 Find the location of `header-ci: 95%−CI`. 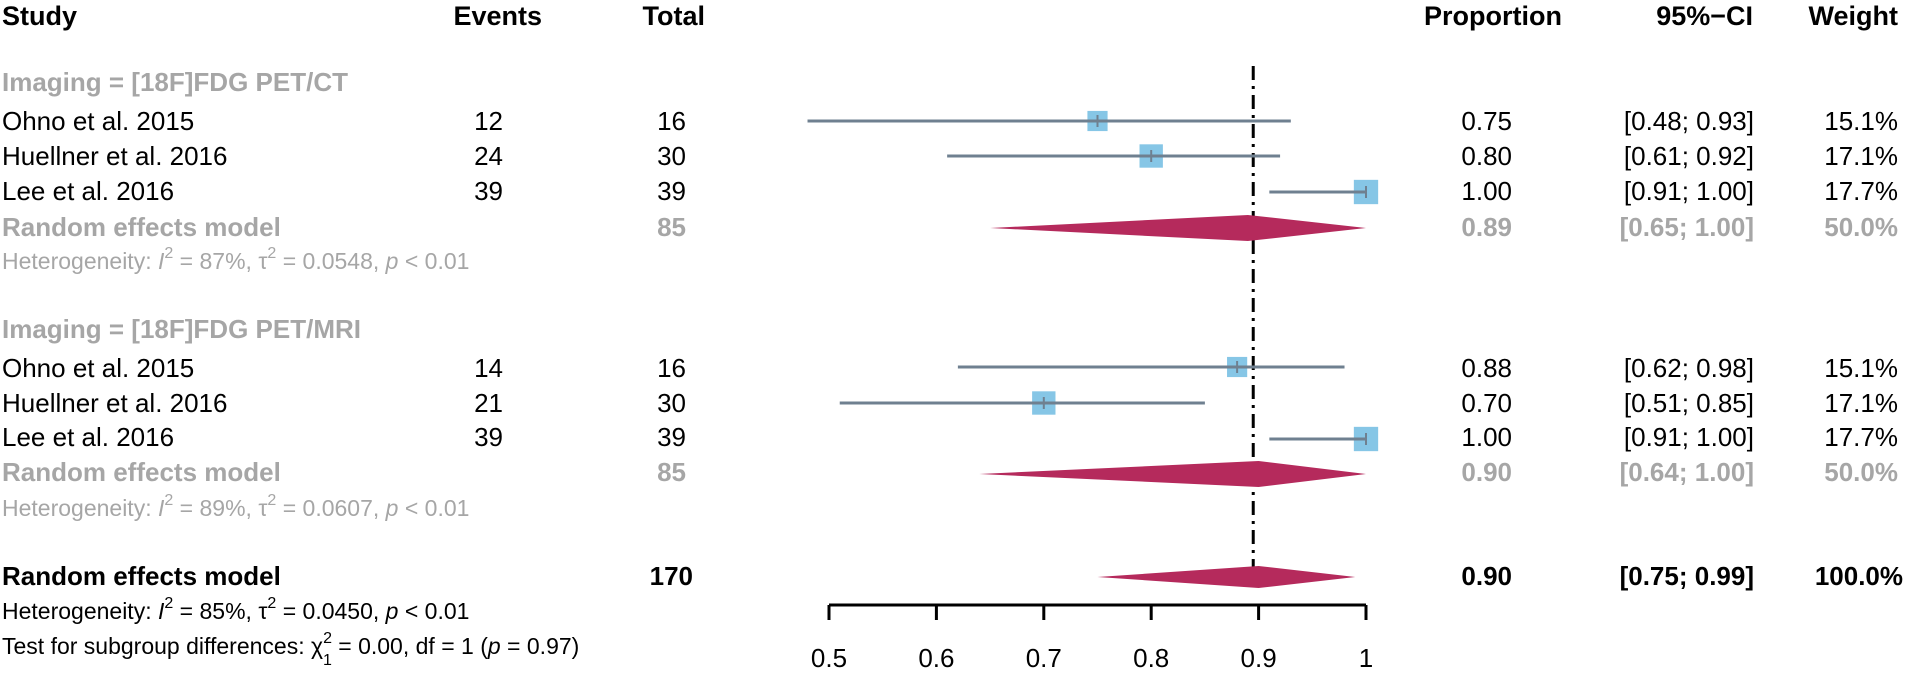

header-ci: 95%−CI is located at coordinates (1704, 16).